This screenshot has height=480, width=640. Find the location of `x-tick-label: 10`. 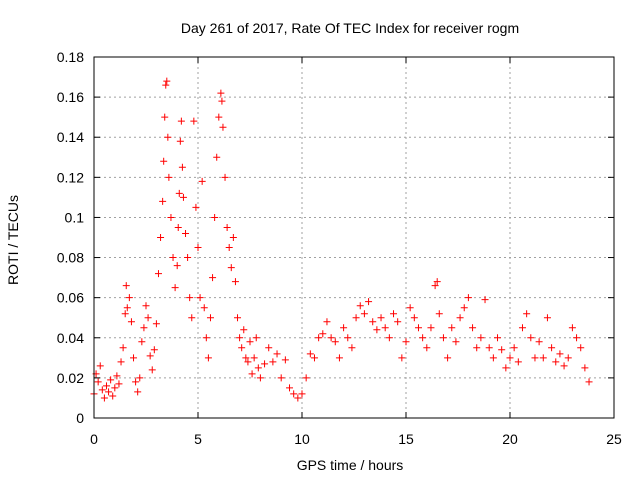

x-tick-label: 10 is located at coordinates (302, 439).